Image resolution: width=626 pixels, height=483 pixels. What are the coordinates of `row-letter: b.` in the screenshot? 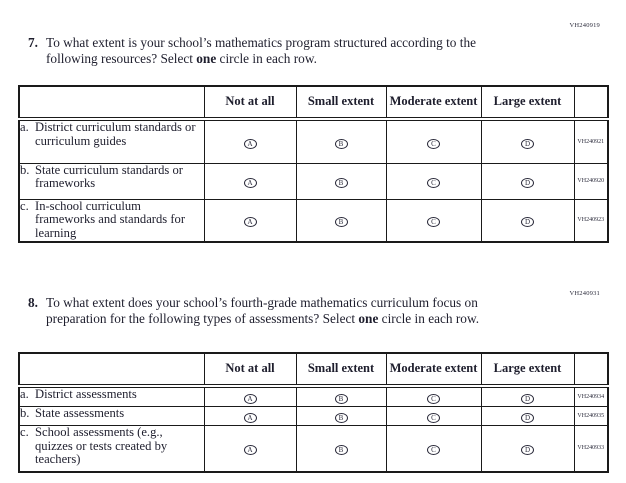 It's located at (25, 413).